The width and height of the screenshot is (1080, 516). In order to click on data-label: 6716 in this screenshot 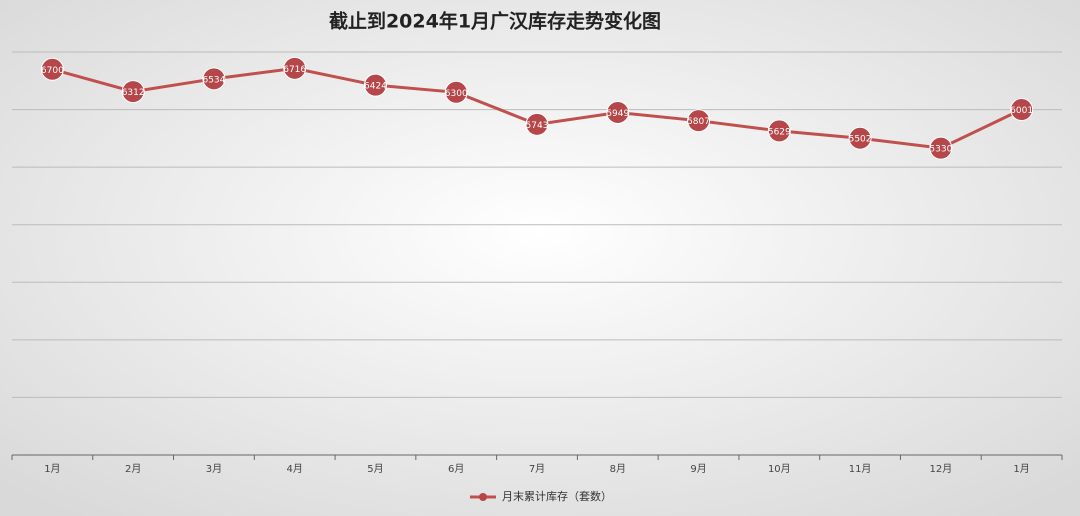, I will do `click(294, 70)`.